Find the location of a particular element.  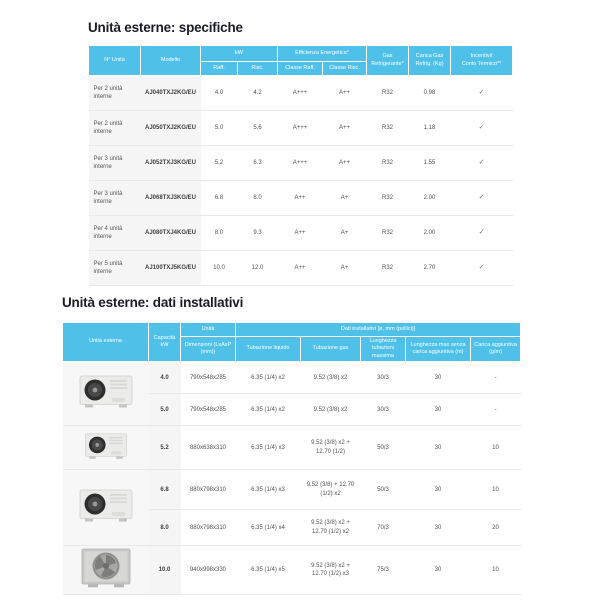

cell-risc: 4.2 is located at coordinates (257, 92).